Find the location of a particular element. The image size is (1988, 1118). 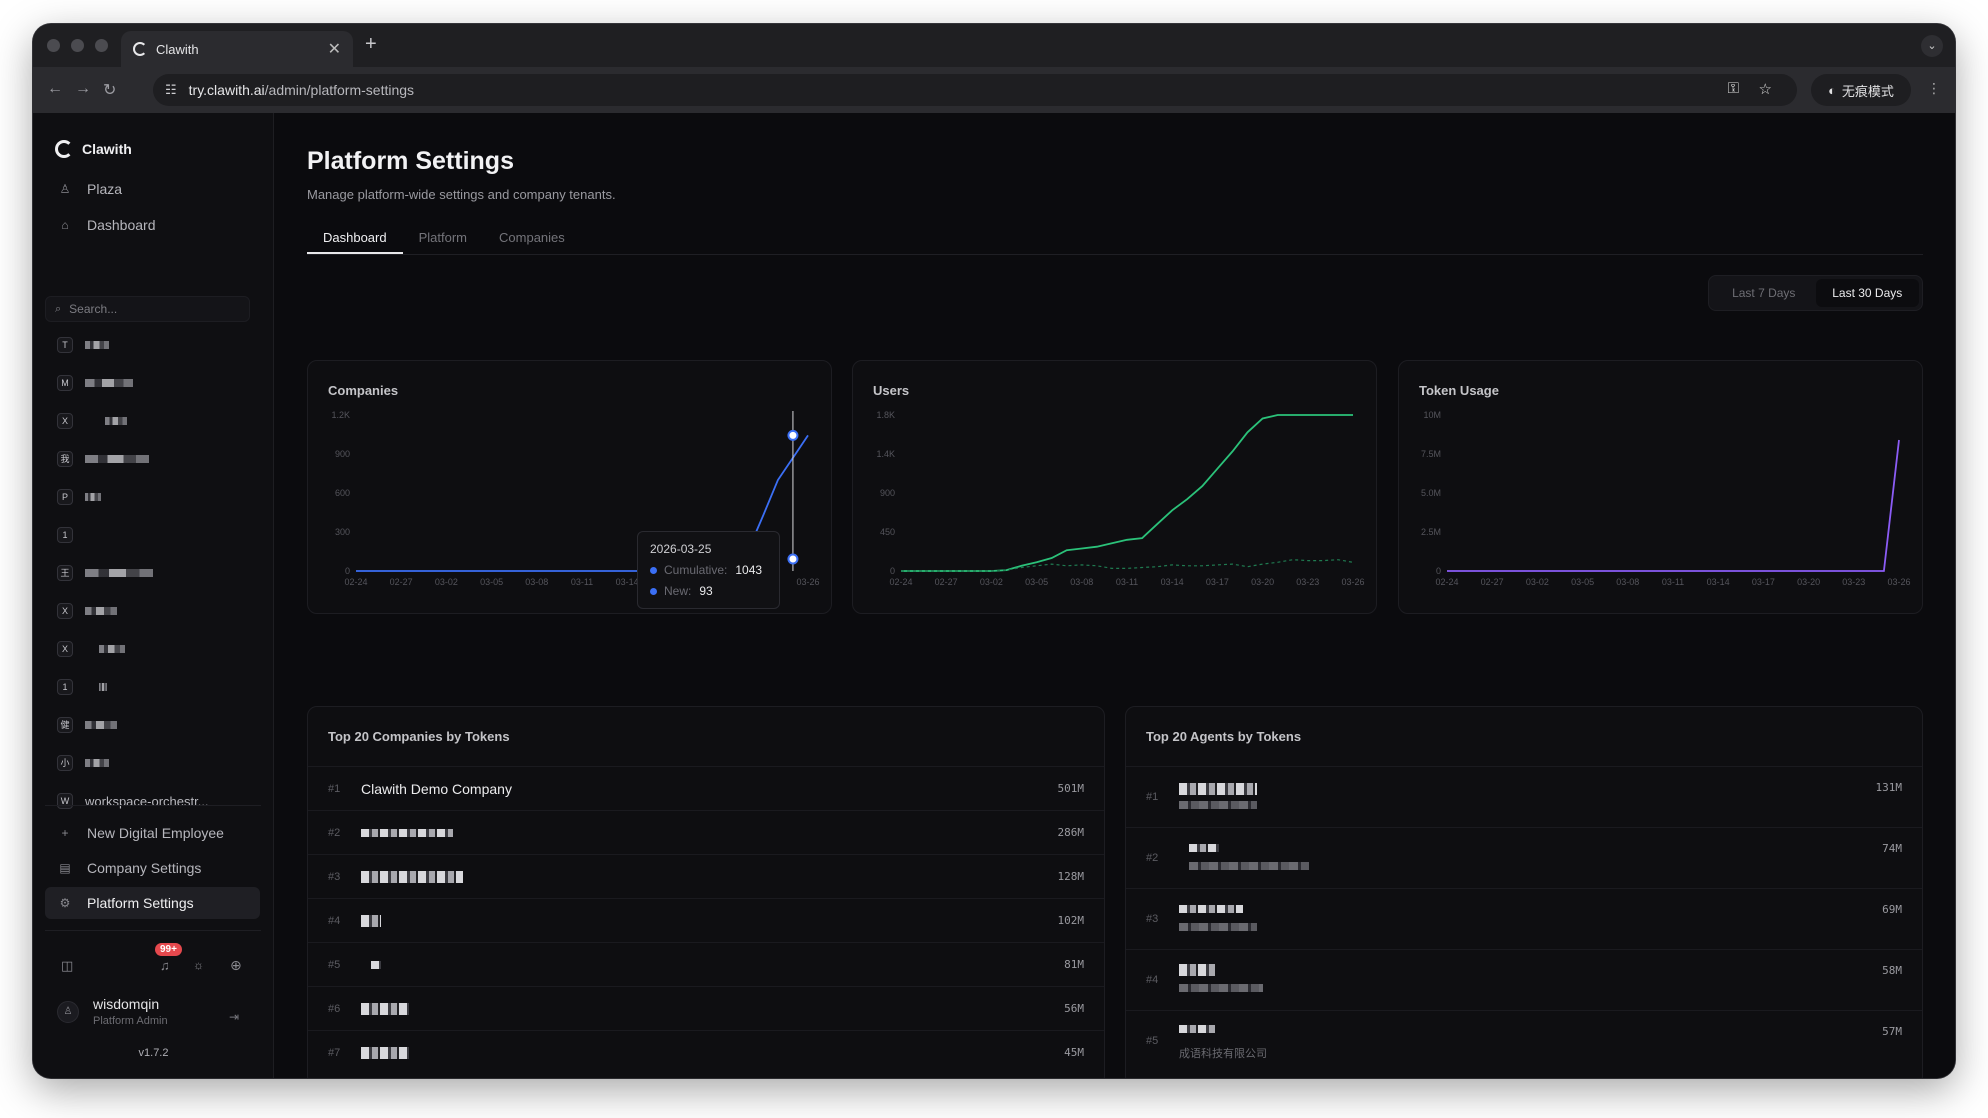

table-row: #1 Clawith Demo Company 501M is located at coordinates (706, 788).